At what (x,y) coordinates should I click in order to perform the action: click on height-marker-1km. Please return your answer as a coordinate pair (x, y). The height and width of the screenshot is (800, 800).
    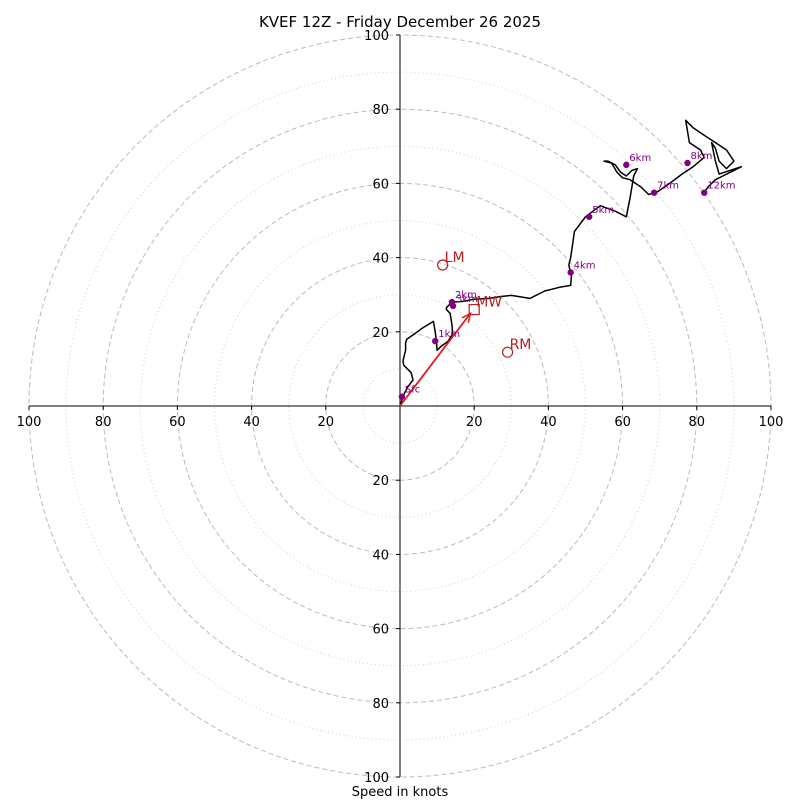
    Looking at the image, I should click on (435, 341).